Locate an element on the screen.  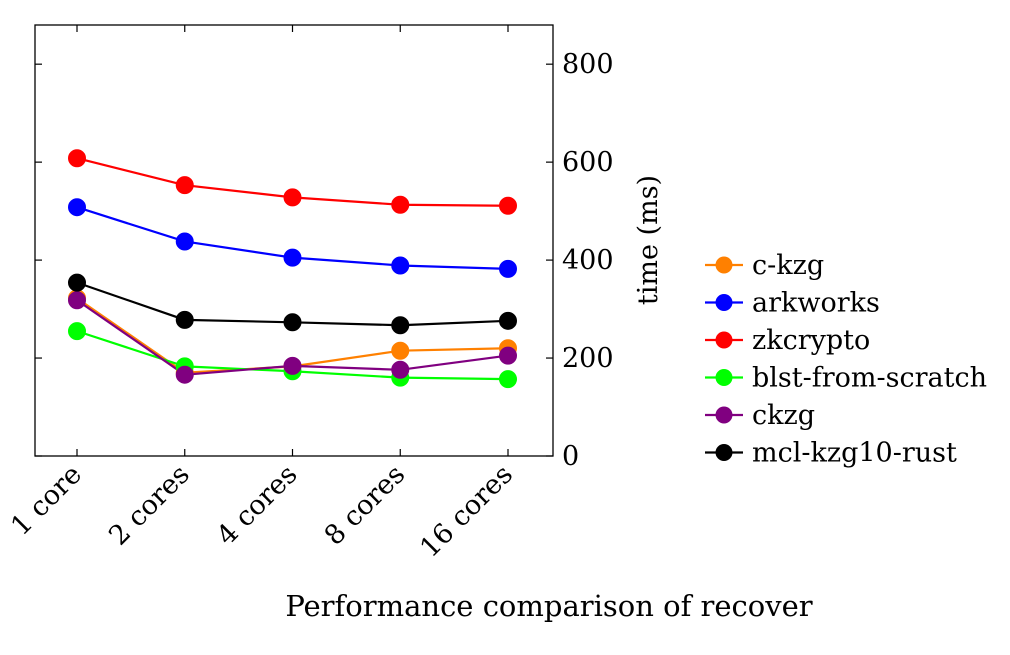
legend-label: blst-from-scratch is located at coordinates (869, 378).